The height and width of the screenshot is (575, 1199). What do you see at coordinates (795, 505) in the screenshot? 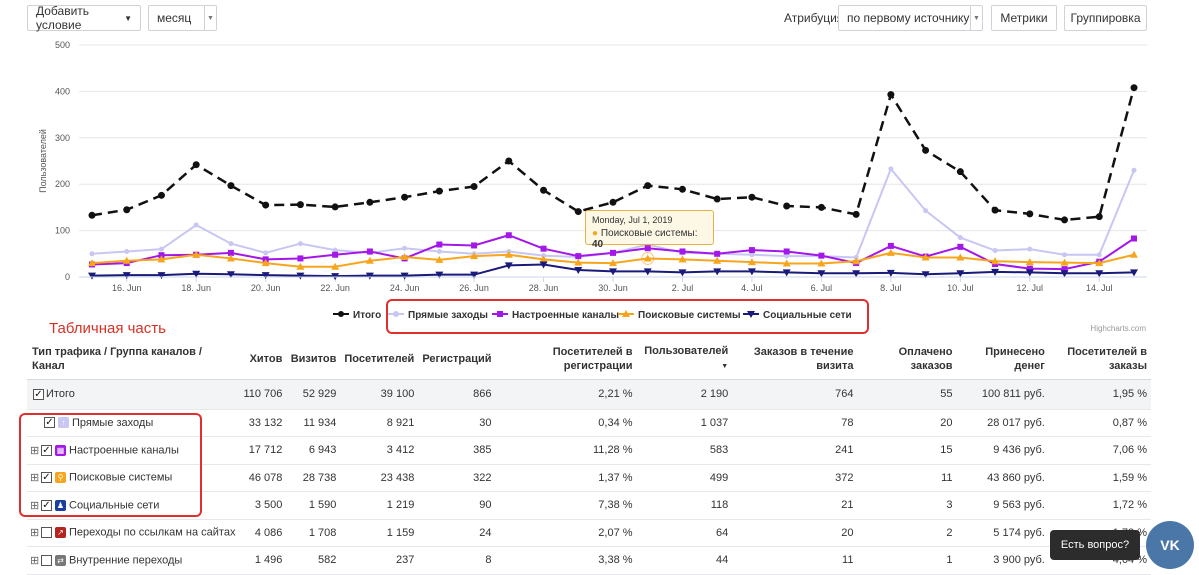
I see `cell-orders: 21` at bounding box center [795, 505].